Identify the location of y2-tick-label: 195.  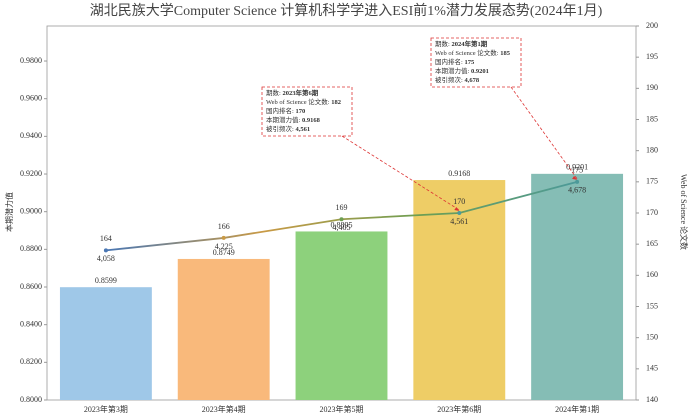
(652, 56).